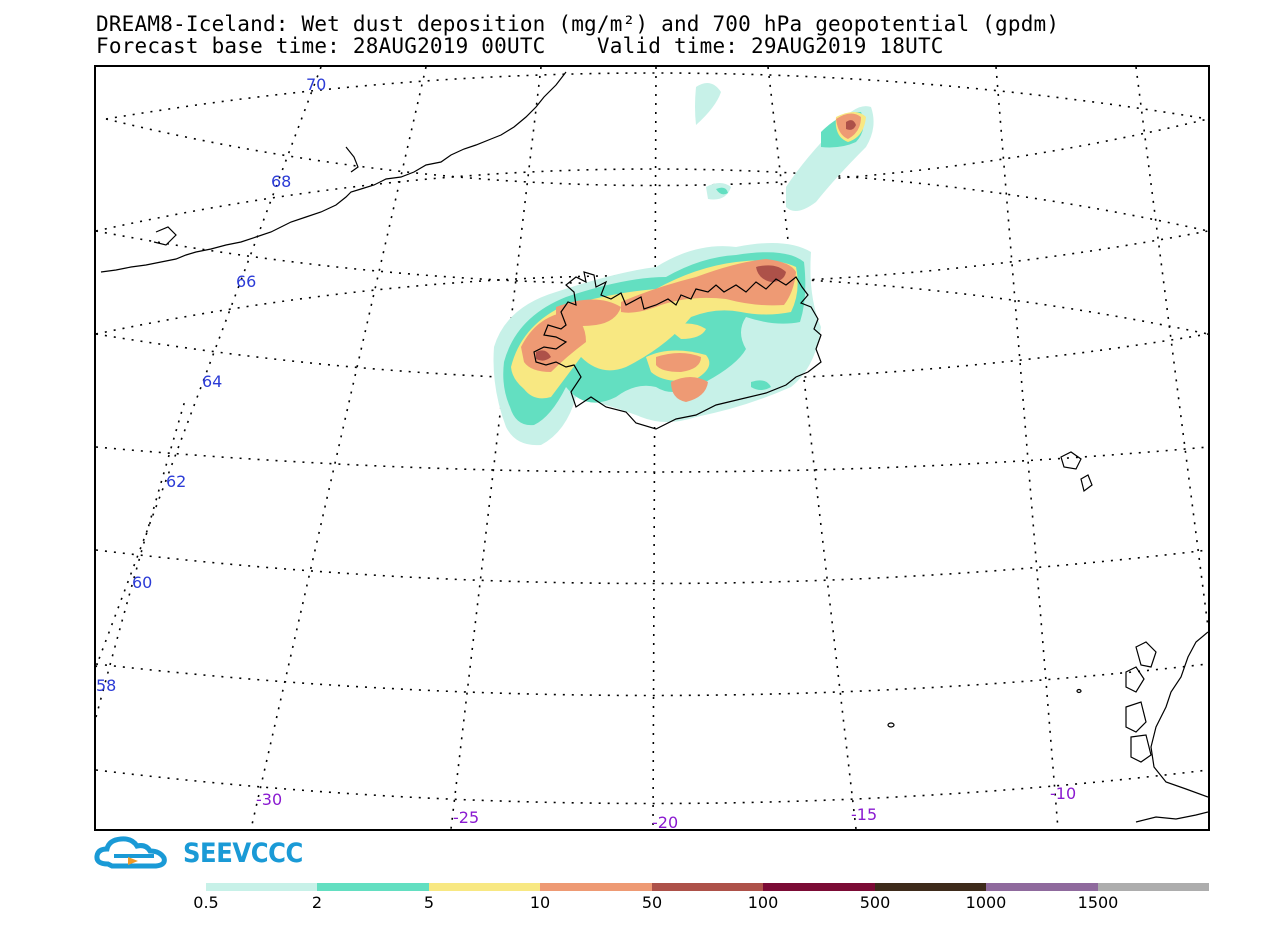 This screenshot has width=1276, height=925. Describe the element at coordinates (1098, 902) in the screenshot. I see `colorbar-label: 1500` at that location.